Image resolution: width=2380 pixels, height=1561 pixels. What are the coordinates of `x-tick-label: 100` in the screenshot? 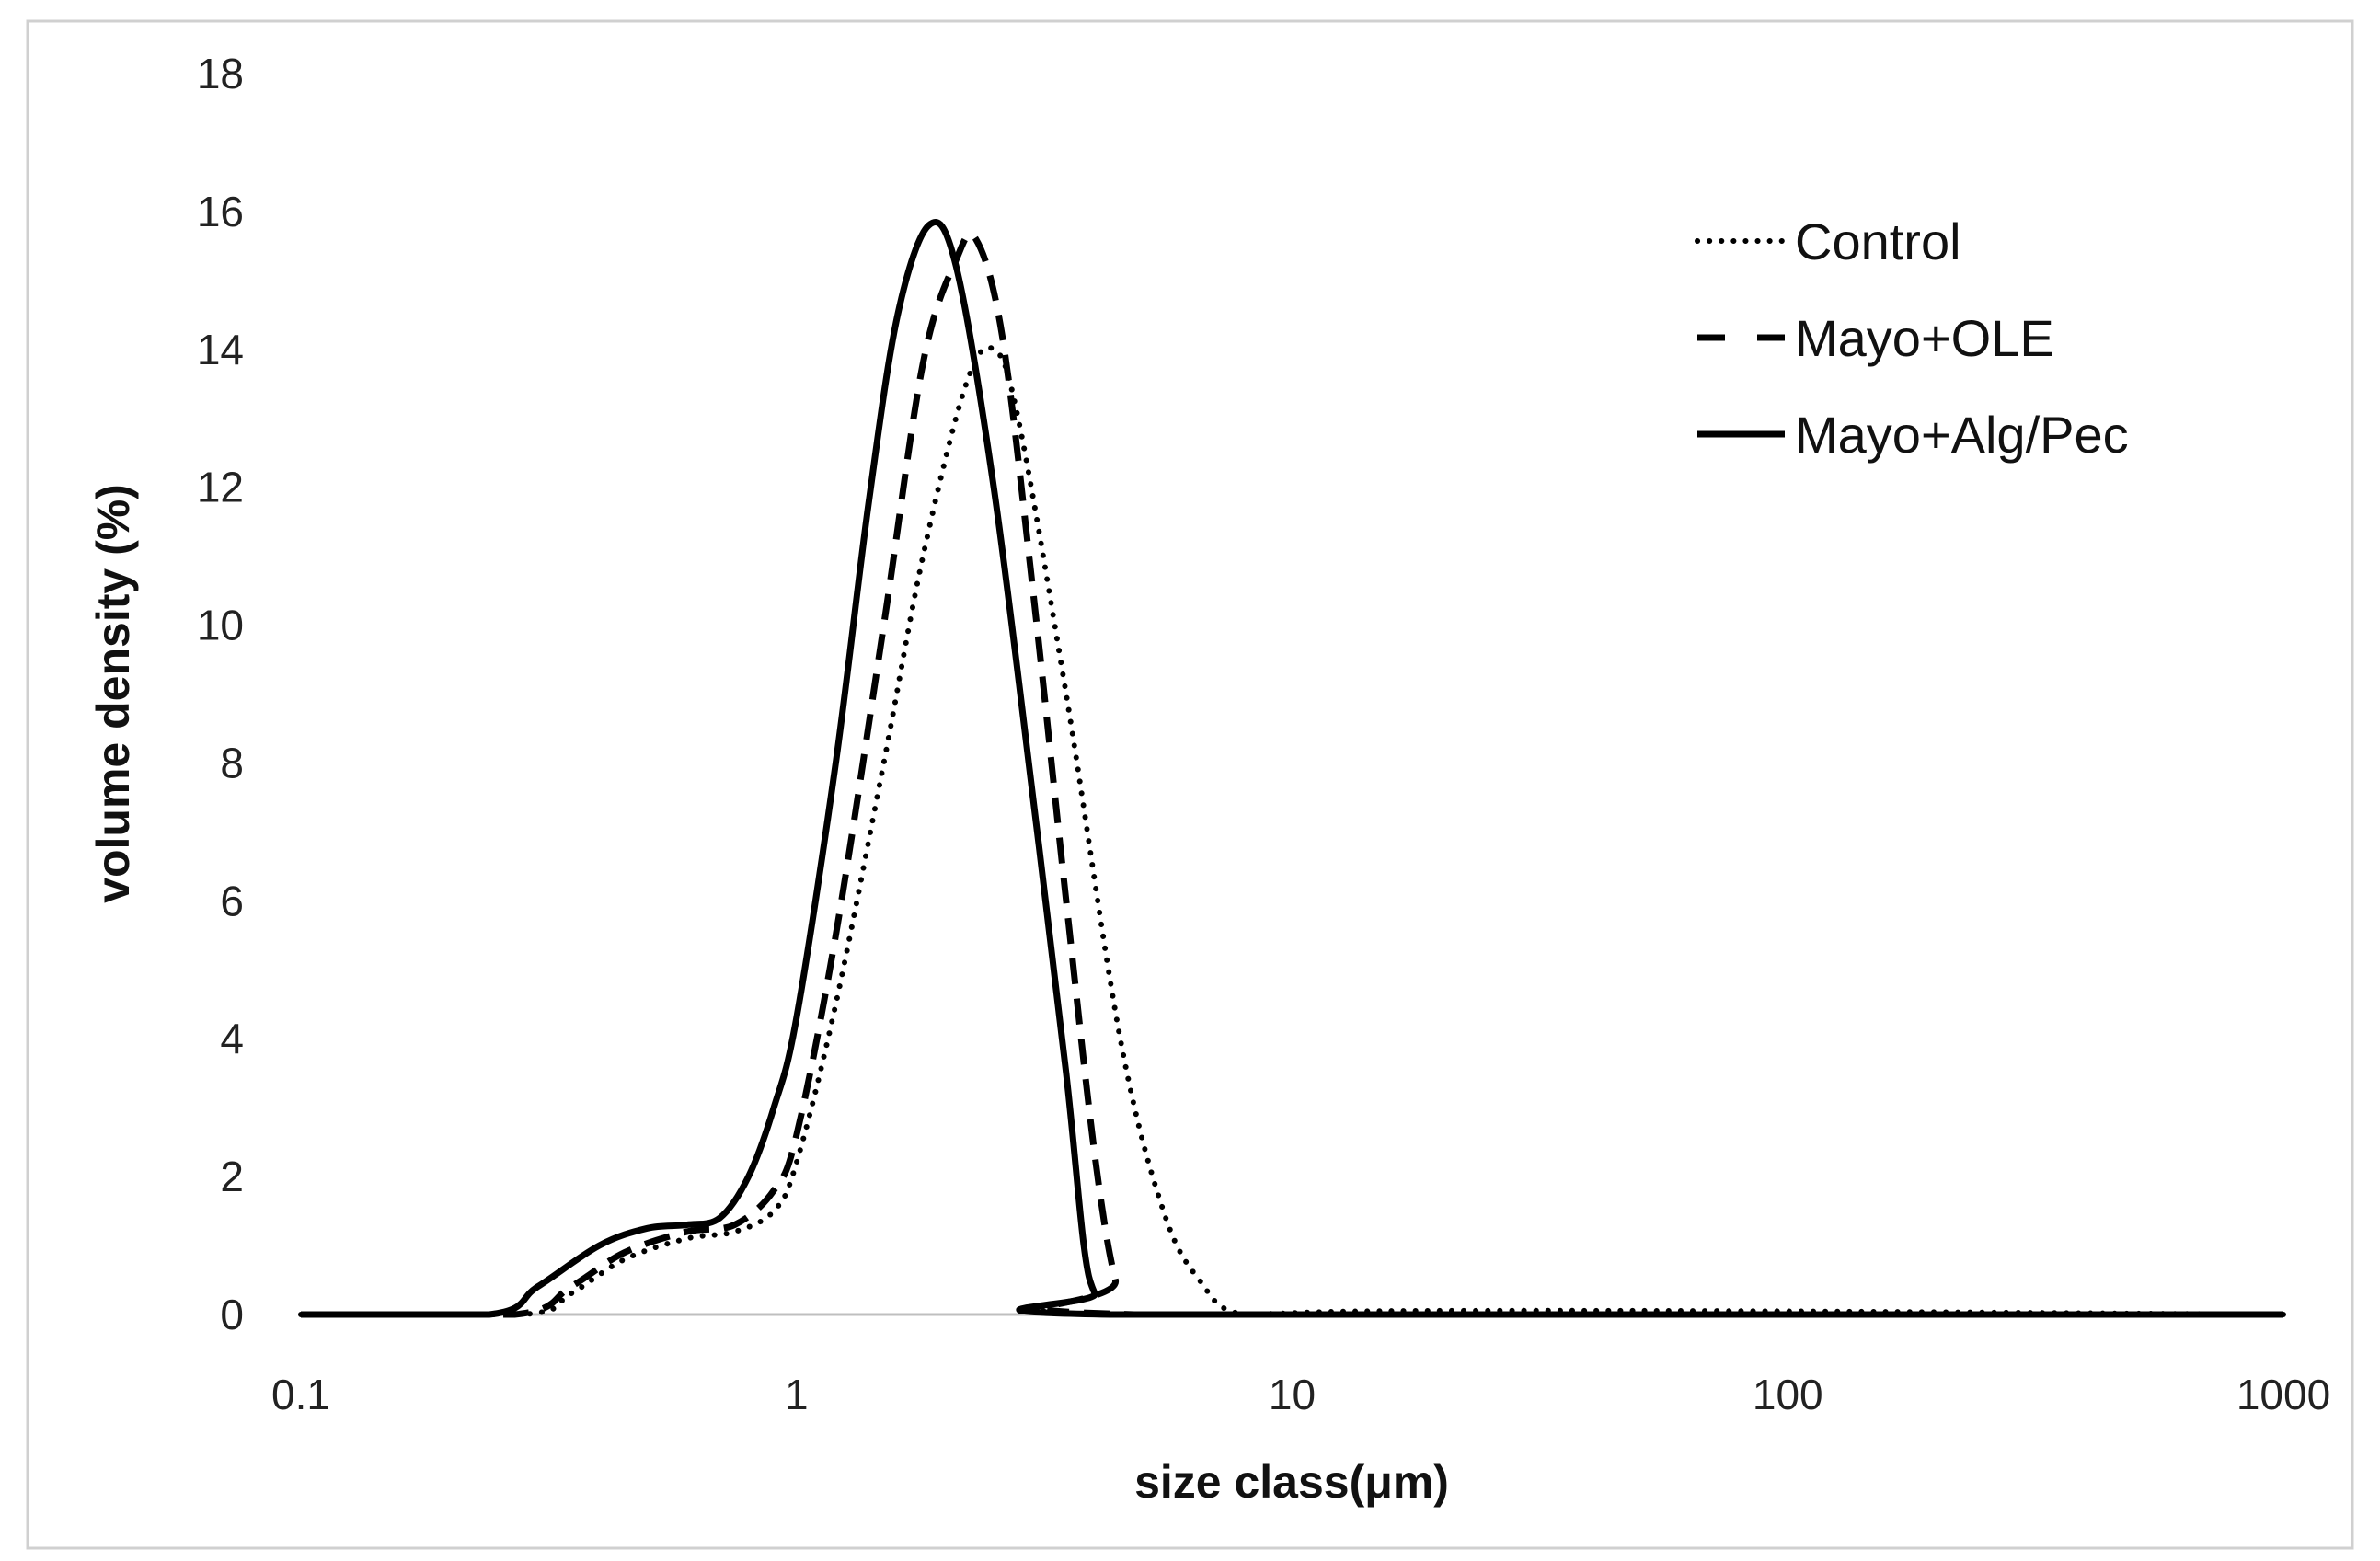 It's located at (1788, 1394).